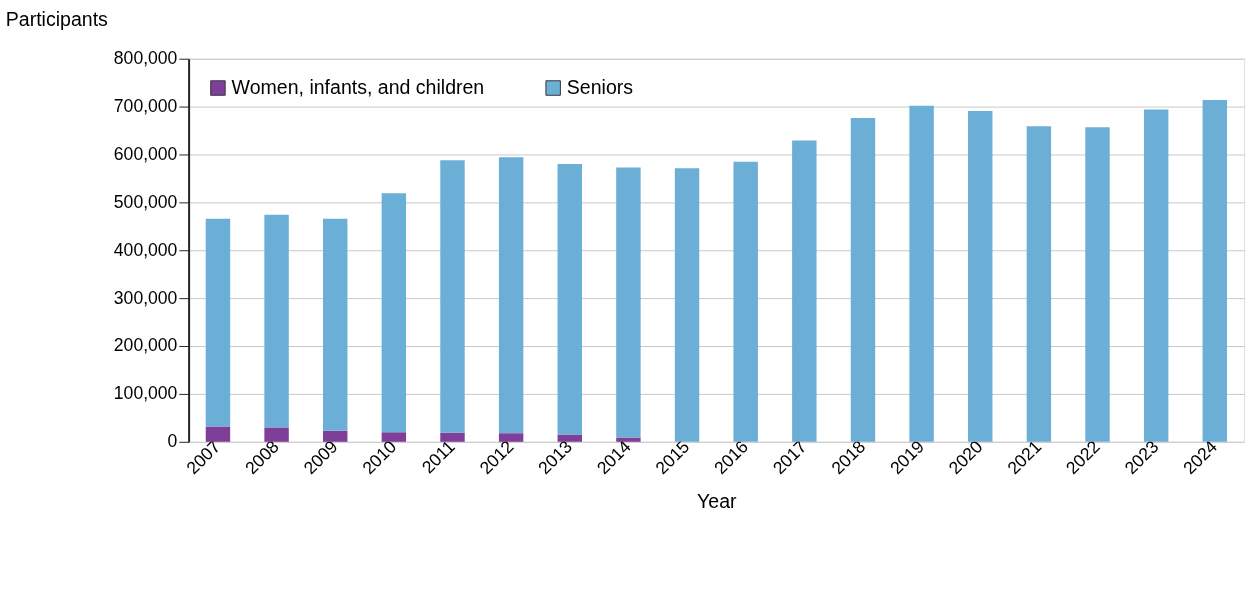 The width and height of the screenshot is (1249, 600). What do you see at coordinates (717, 501) in the screenshot?
I see `x-axis-title: Year` at bounding box center [717, 501].